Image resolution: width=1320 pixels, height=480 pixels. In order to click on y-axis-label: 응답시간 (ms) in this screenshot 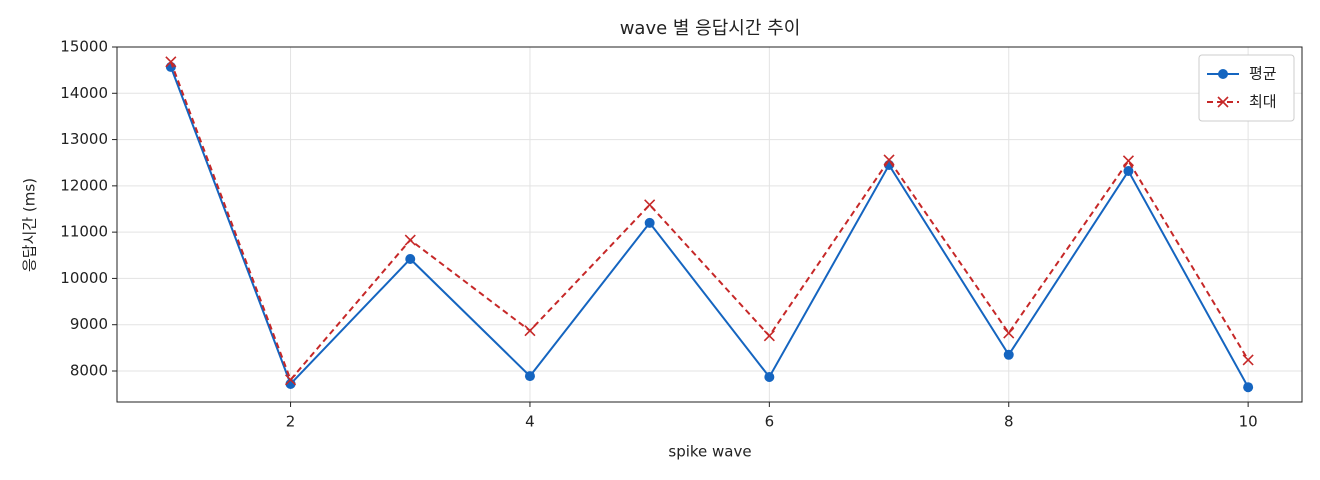, I will do `click(30, 225)`.